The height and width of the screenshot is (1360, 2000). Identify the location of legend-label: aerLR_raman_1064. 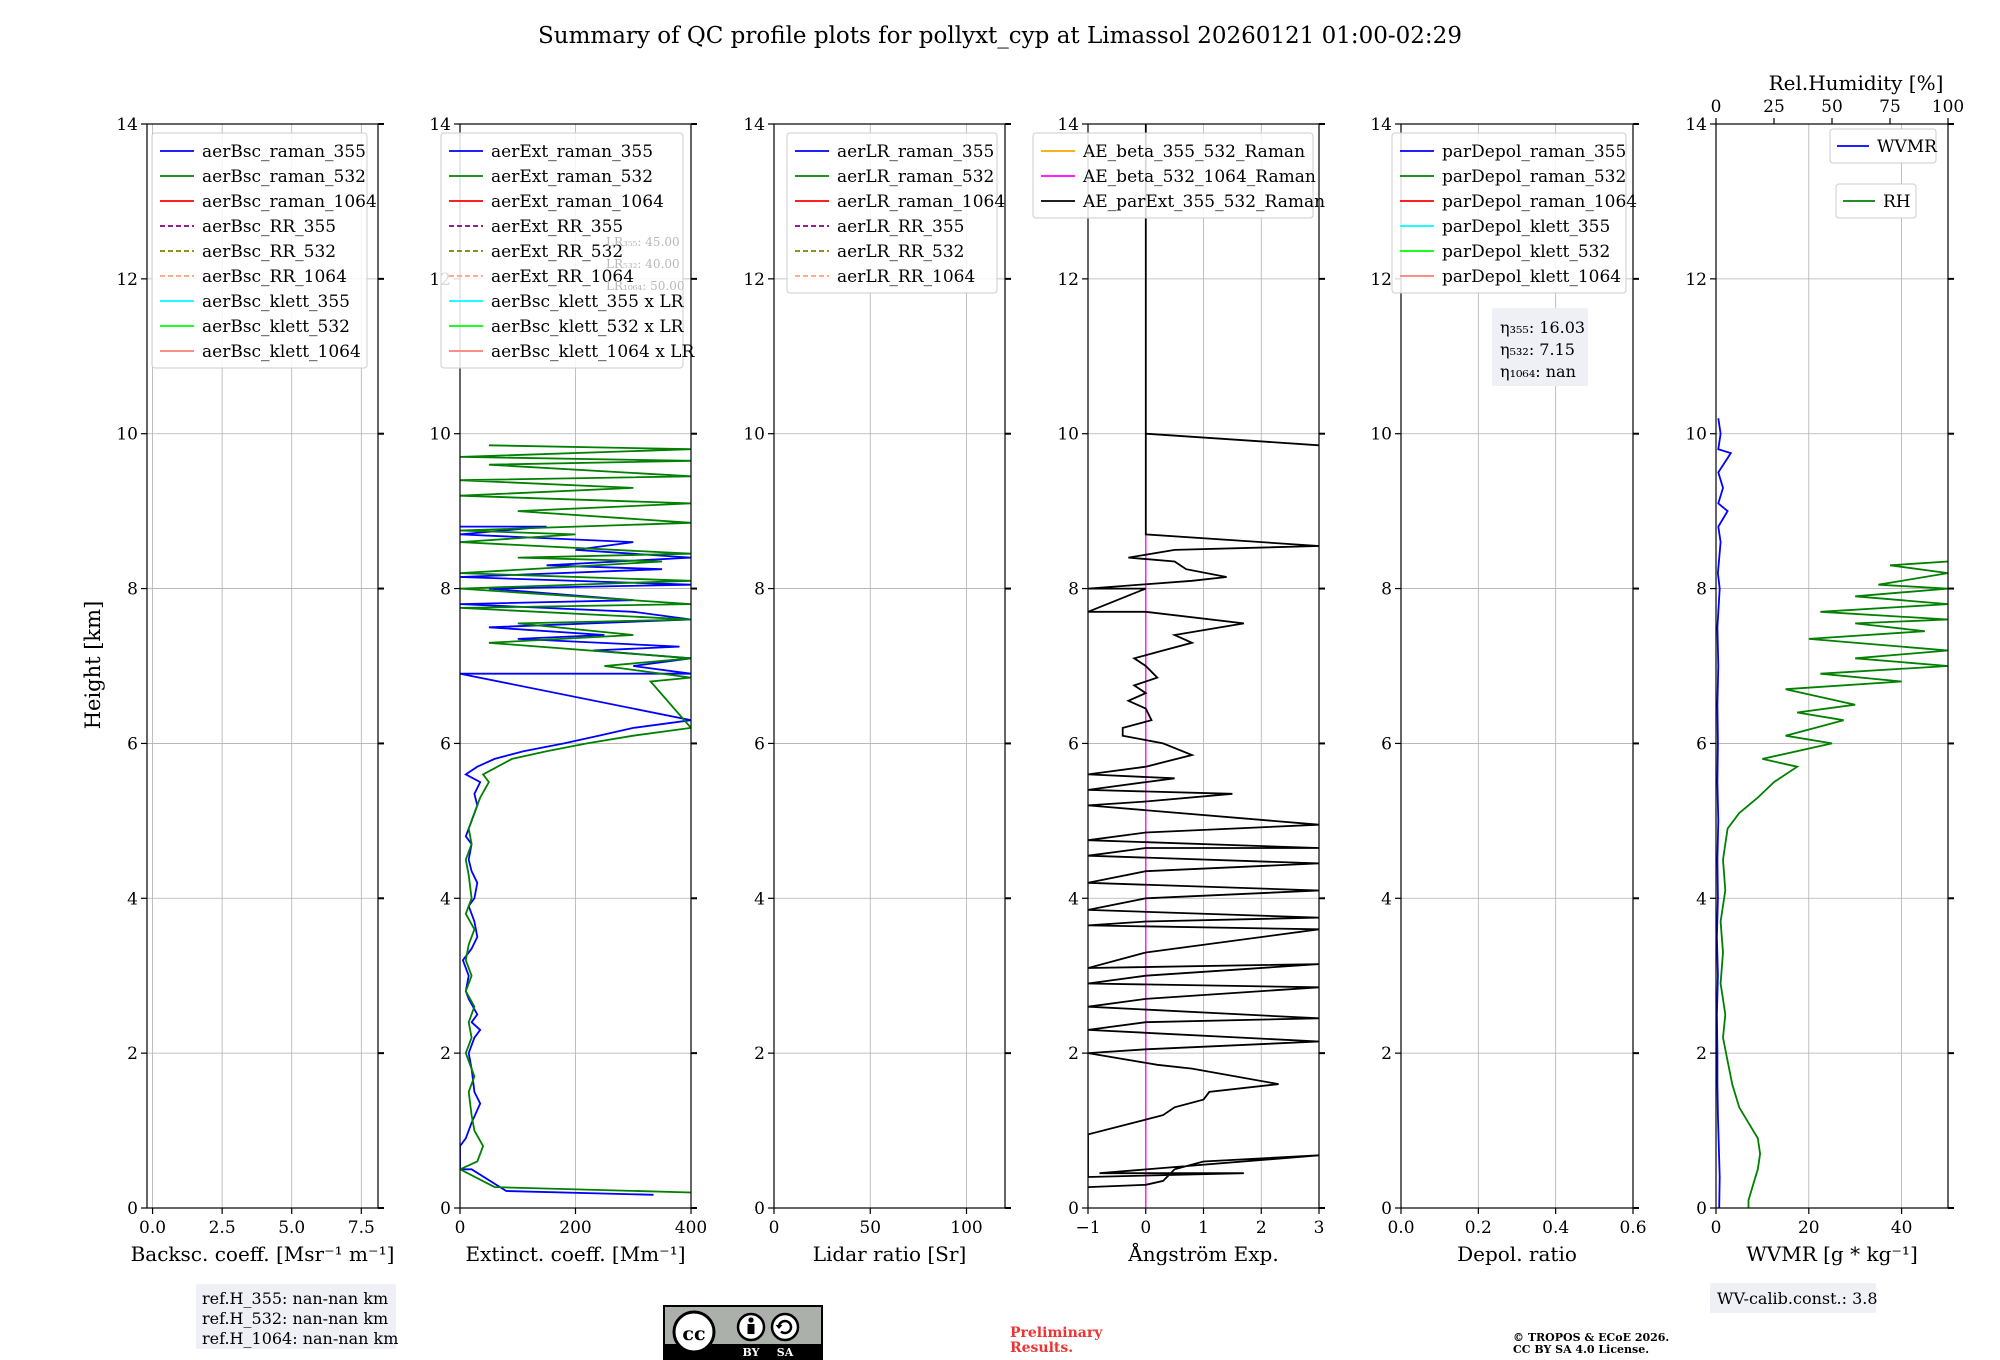
(921, 202).